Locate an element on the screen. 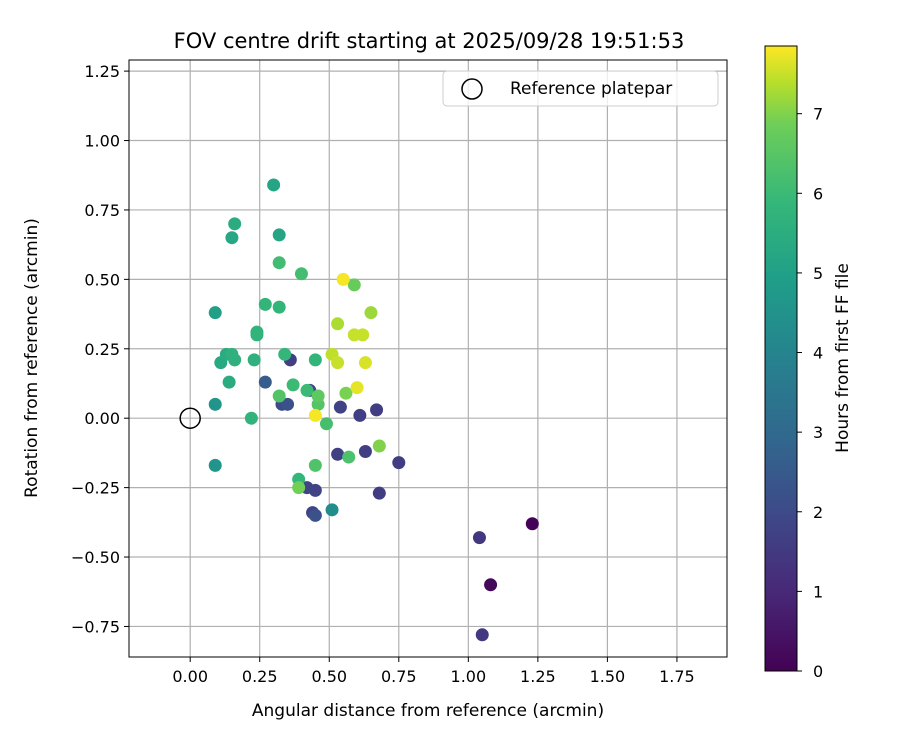 The height and width of the screenshot is (750, 900). y-tick-label: 0.50 is located at coordinates (102, 279).